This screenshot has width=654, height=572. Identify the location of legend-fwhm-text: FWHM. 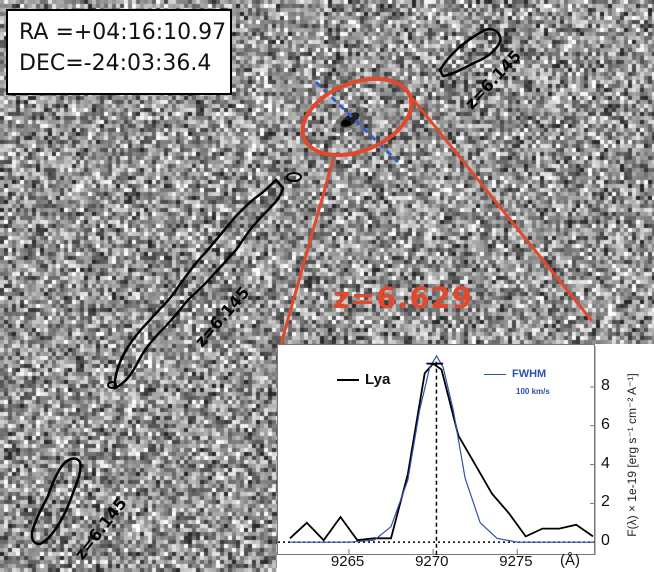
(529, 374).